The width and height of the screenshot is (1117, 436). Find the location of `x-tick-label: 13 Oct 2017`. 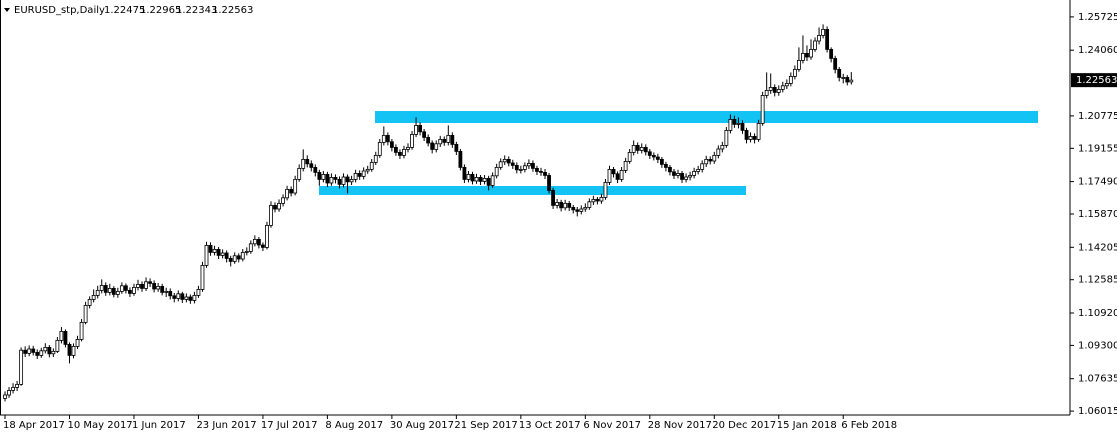

x-tick-label: 13 Oct 2017 is located at coordinates (550, 425).